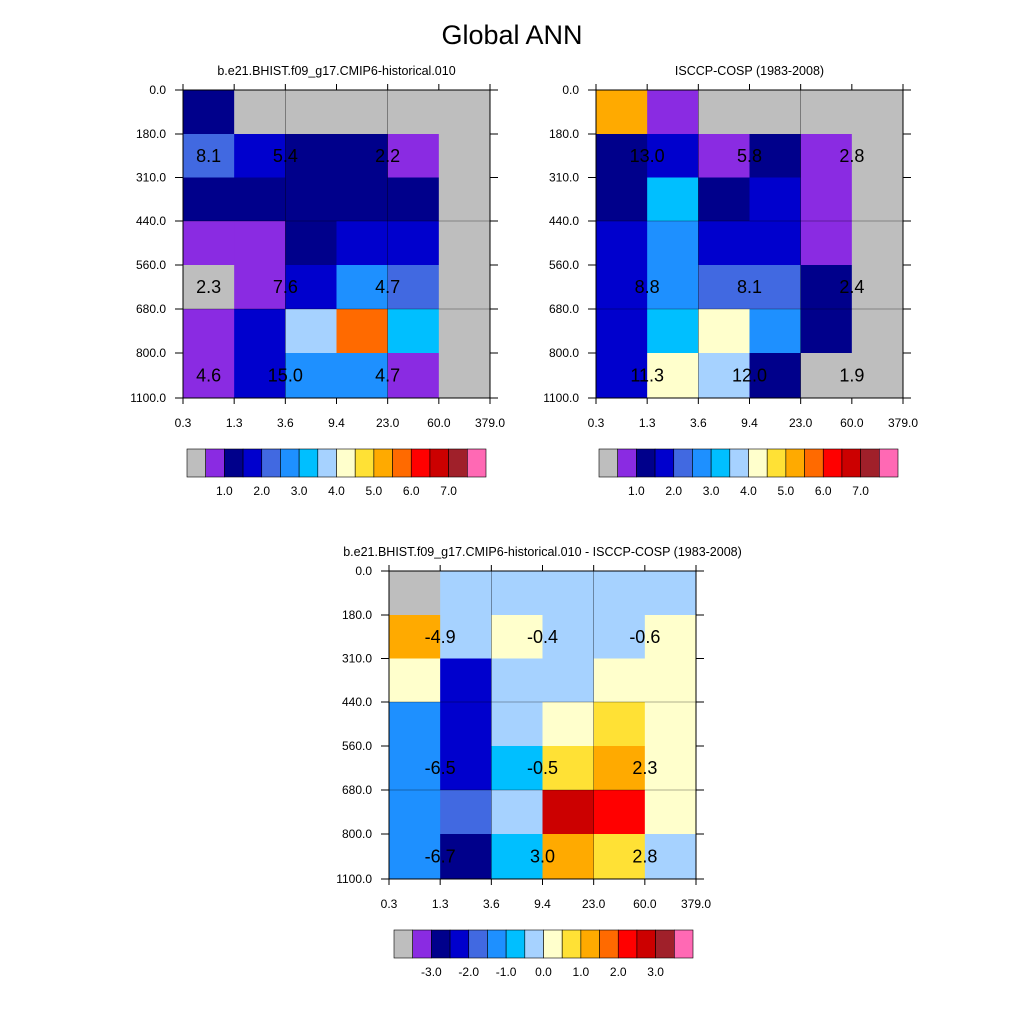 The image size is (1024, 1024). Describe the element at coordinates (363, 571) in the screenshot. I see `y-tick-label: 0.0` at that location.